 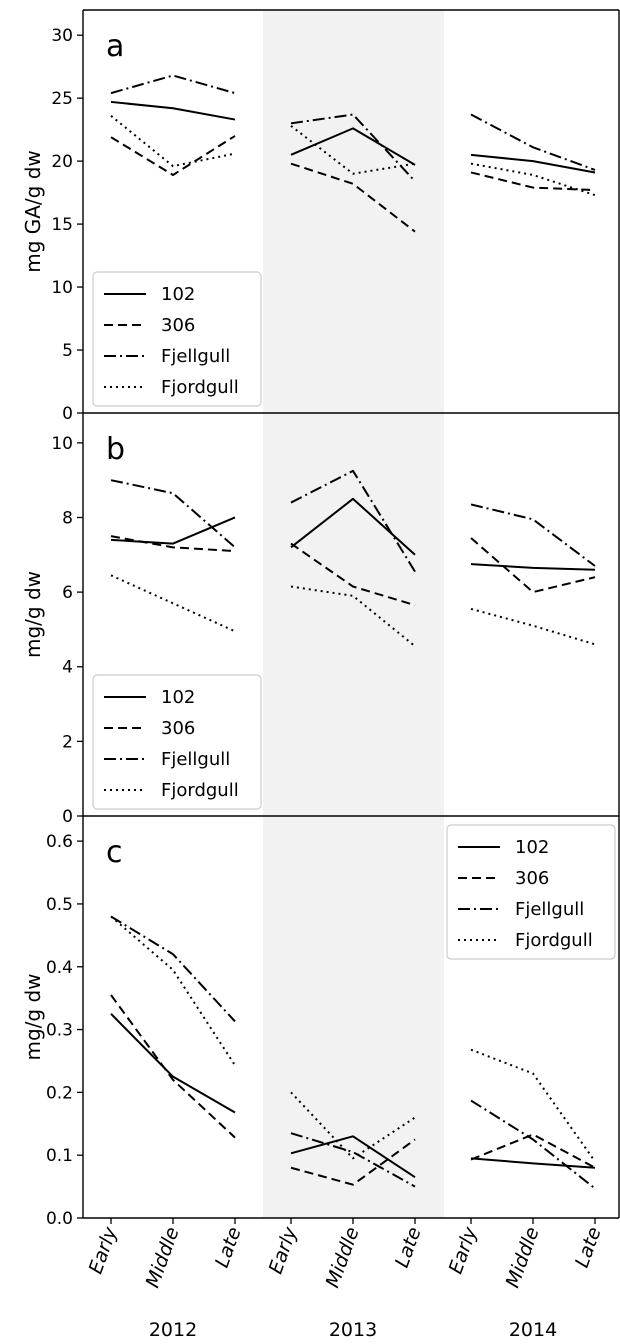 I want to click on year-label: 2013, so click(x=353, y=1330).